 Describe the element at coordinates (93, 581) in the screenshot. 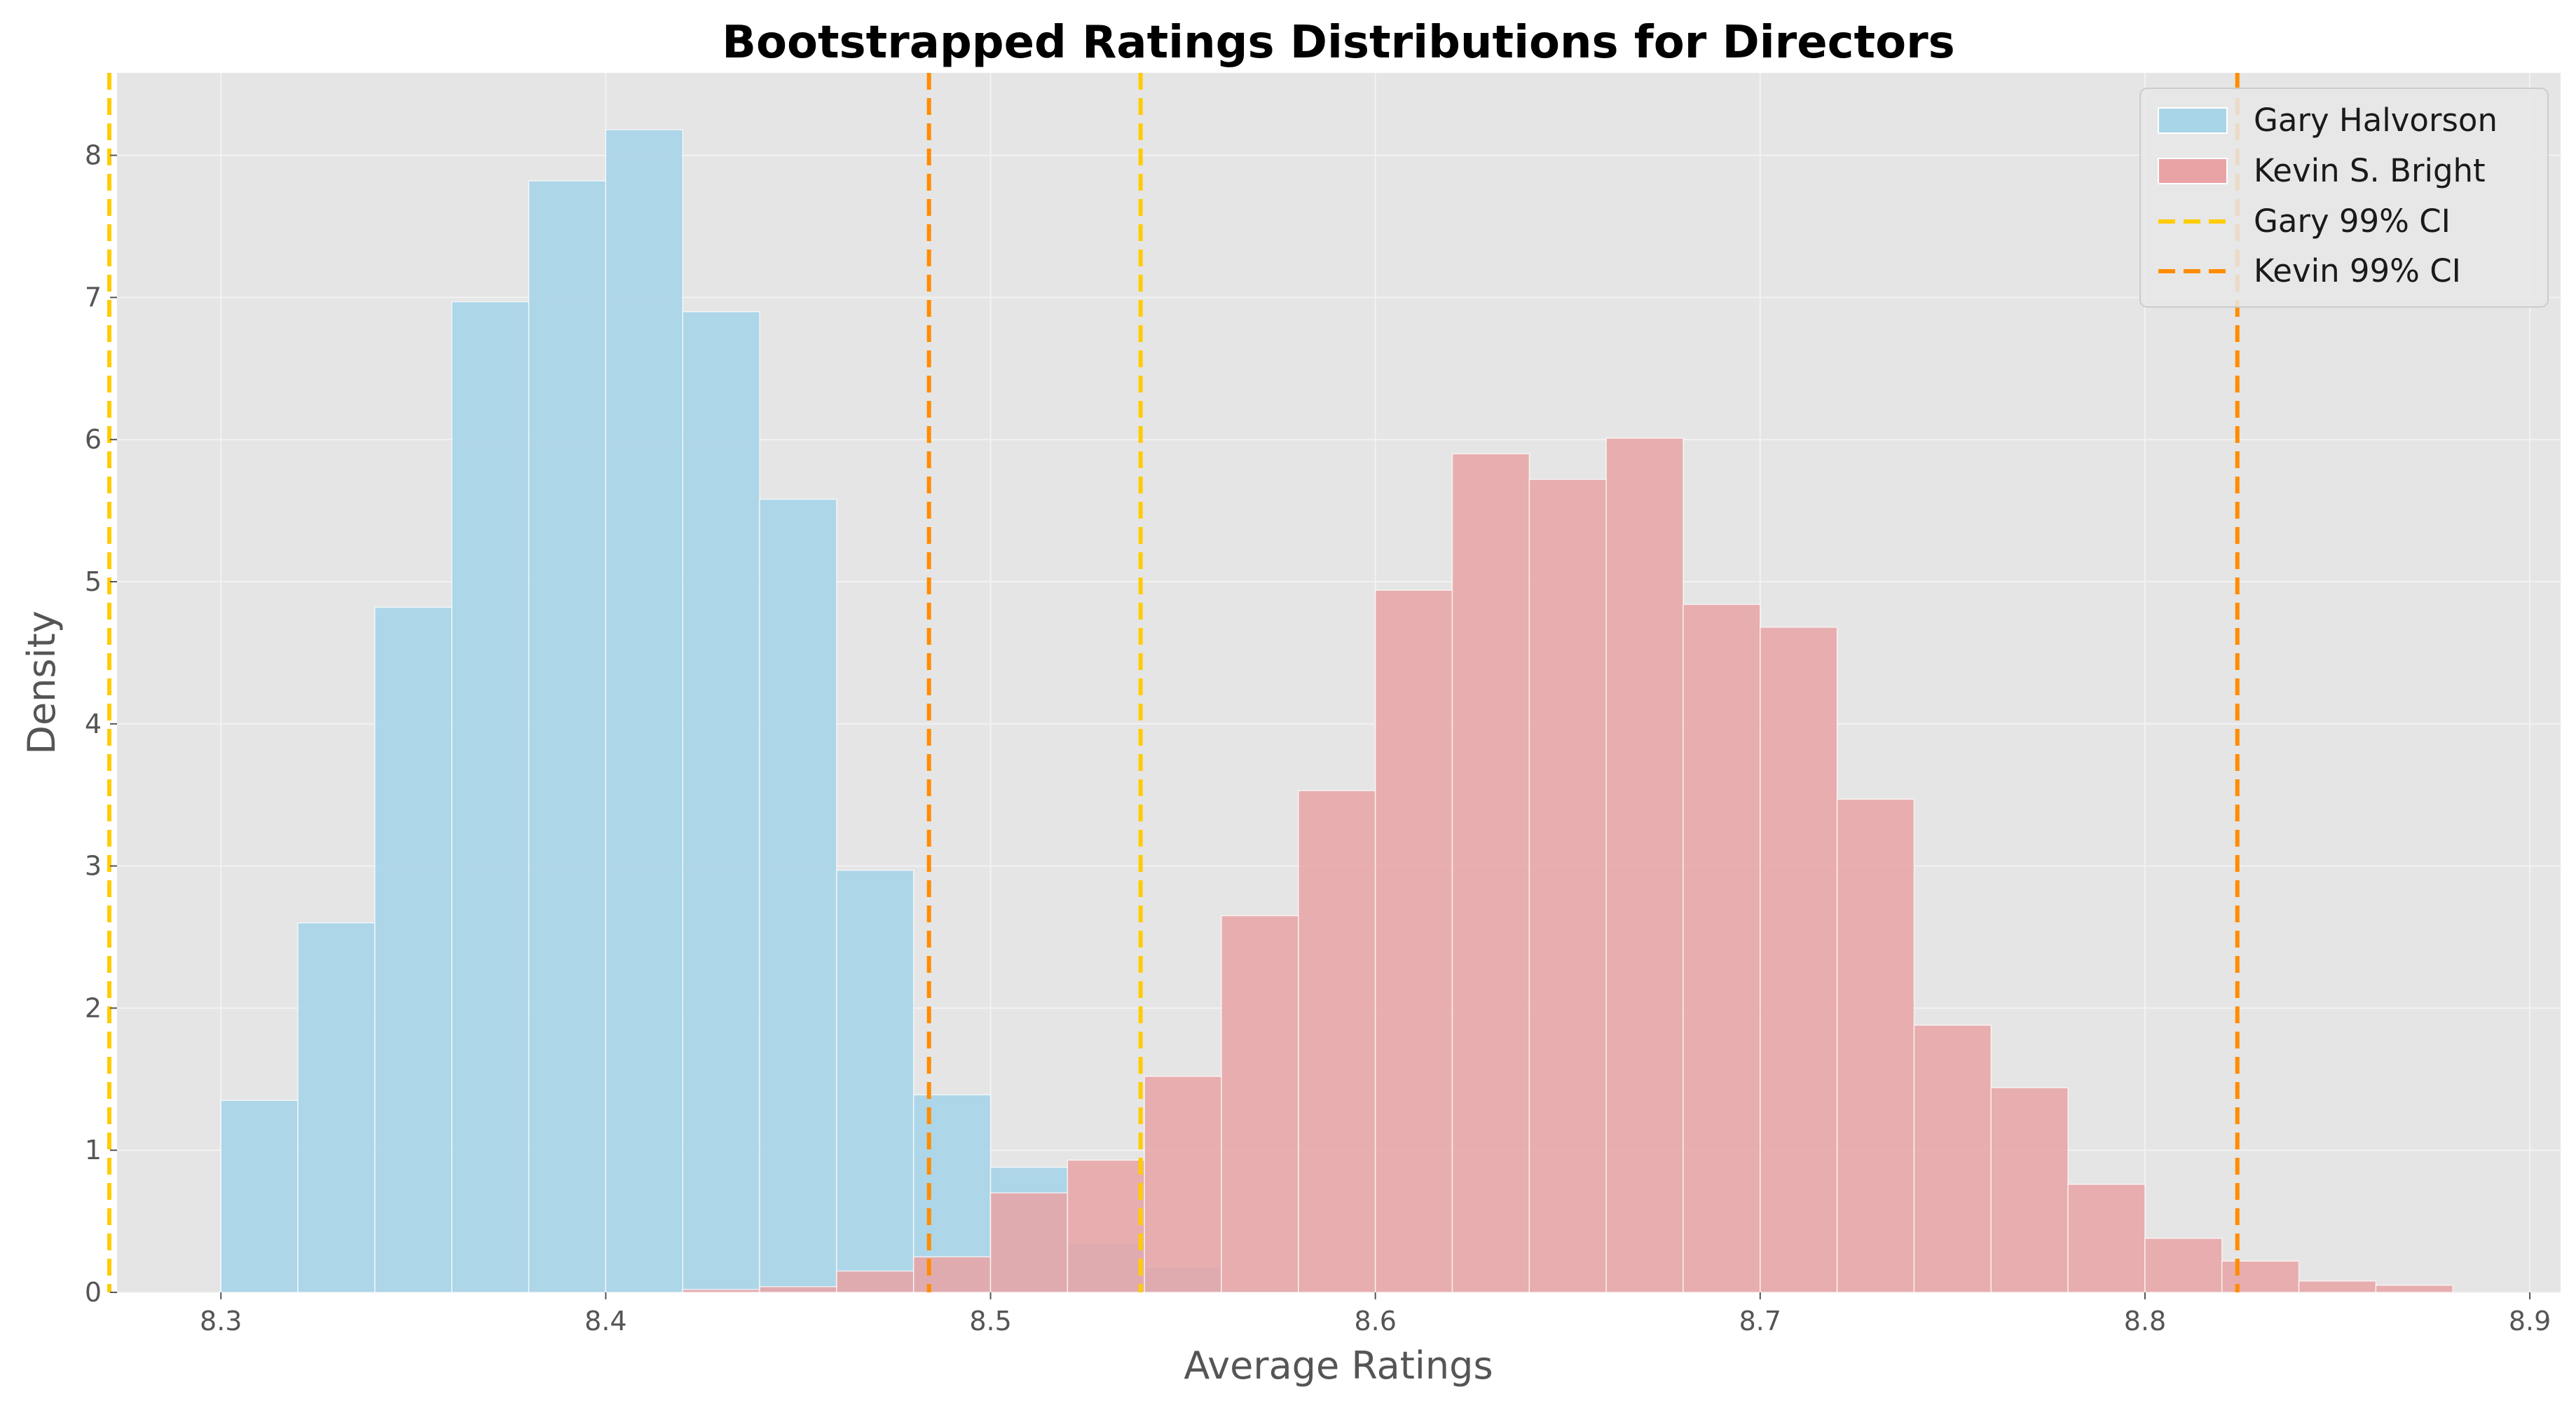

I see `y-tick-label-5: 5` at that location.